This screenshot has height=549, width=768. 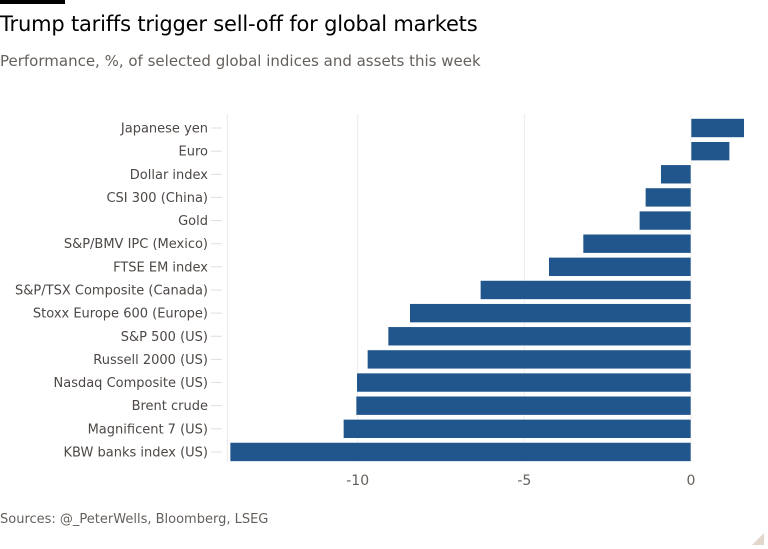 What do you see at coordinates (357, 481) in the screenshot?
I see `x-tick-label: -10` at bounding box center [357, 481].